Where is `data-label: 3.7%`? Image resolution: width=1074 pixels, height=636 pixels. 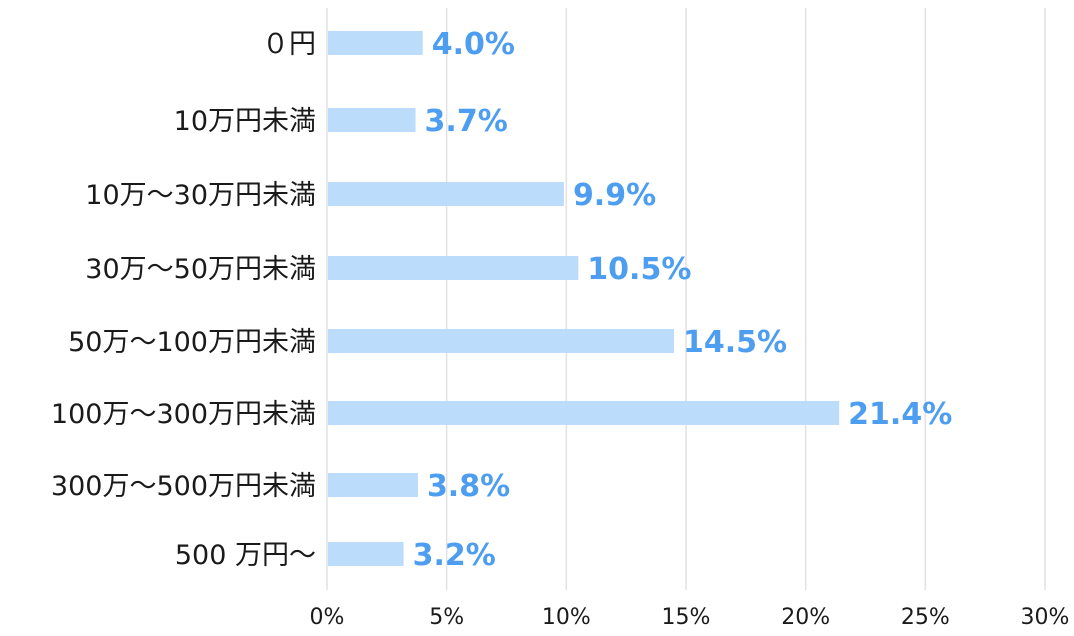
data-label: 3.7% is located at coordinates (466, 121).